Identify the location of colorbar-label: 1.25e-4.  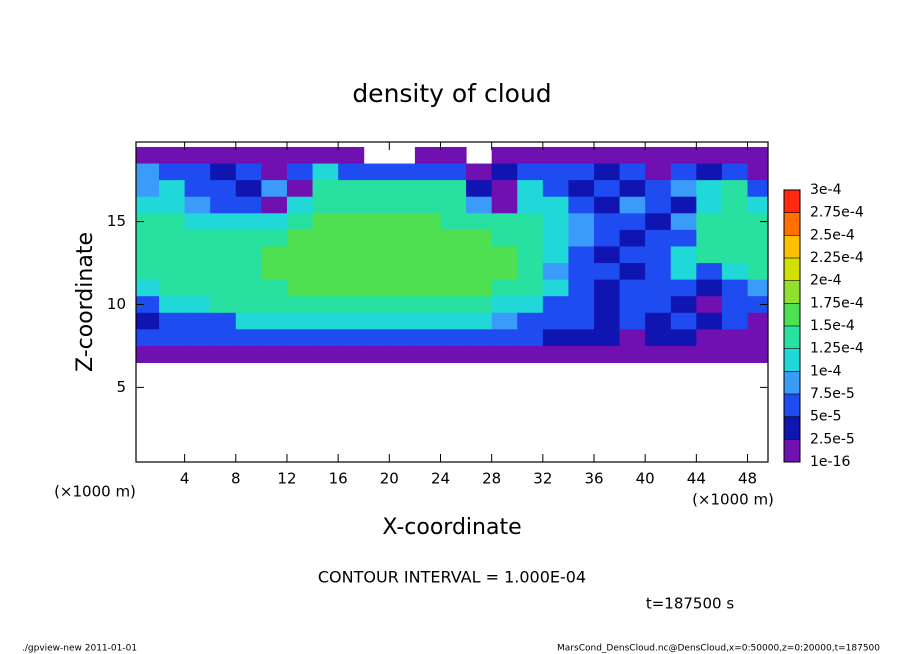
(837, 349).